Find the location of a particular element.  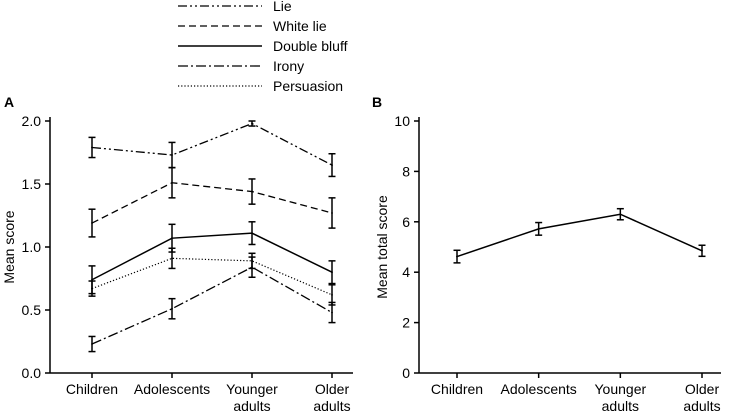

b-x-tick-label: Children is located at coordinates (457, 389).